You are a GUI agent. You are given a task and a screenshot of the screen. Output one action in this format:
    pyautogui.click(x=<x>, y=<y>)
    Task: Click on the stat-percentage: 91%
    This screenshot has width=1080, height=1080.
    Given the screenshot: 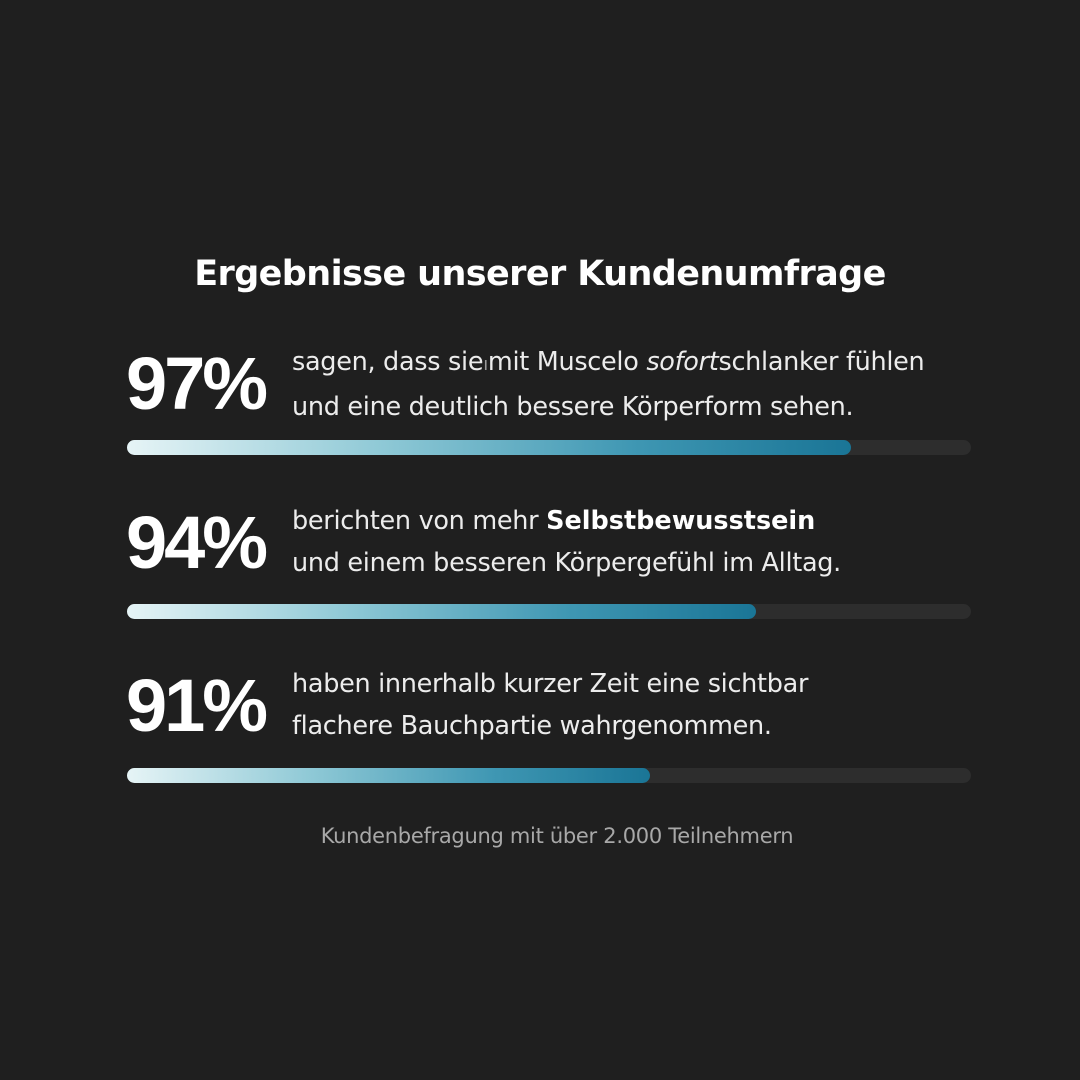 What is the action you would take?
    pyautogui.click(x=197, y=705)
    